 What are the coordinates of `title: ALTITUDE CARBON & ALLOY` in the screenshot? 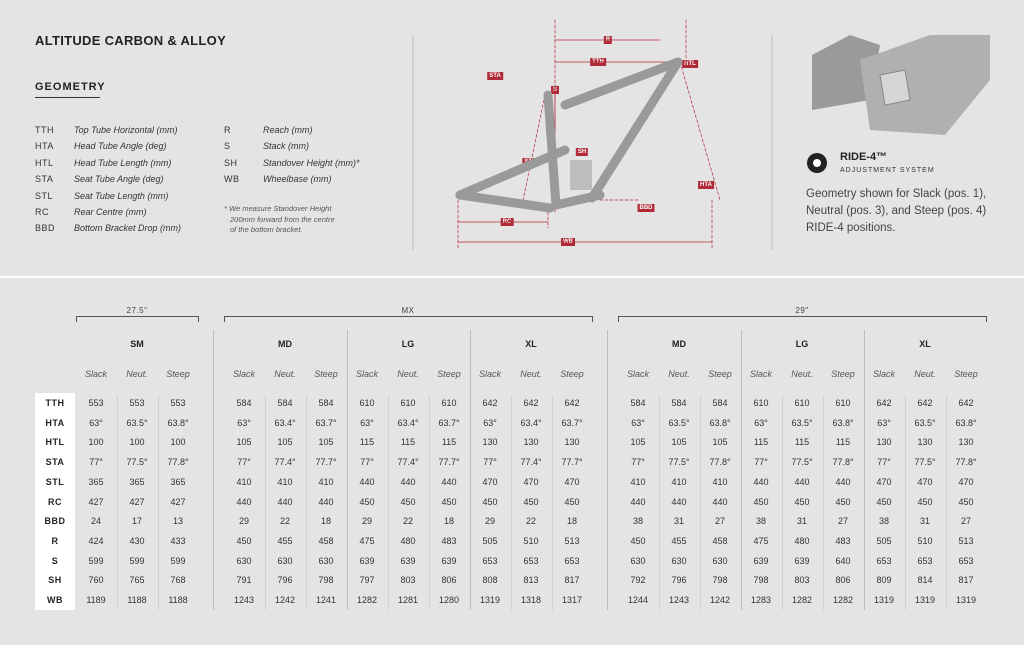 It's located at (131, 40).